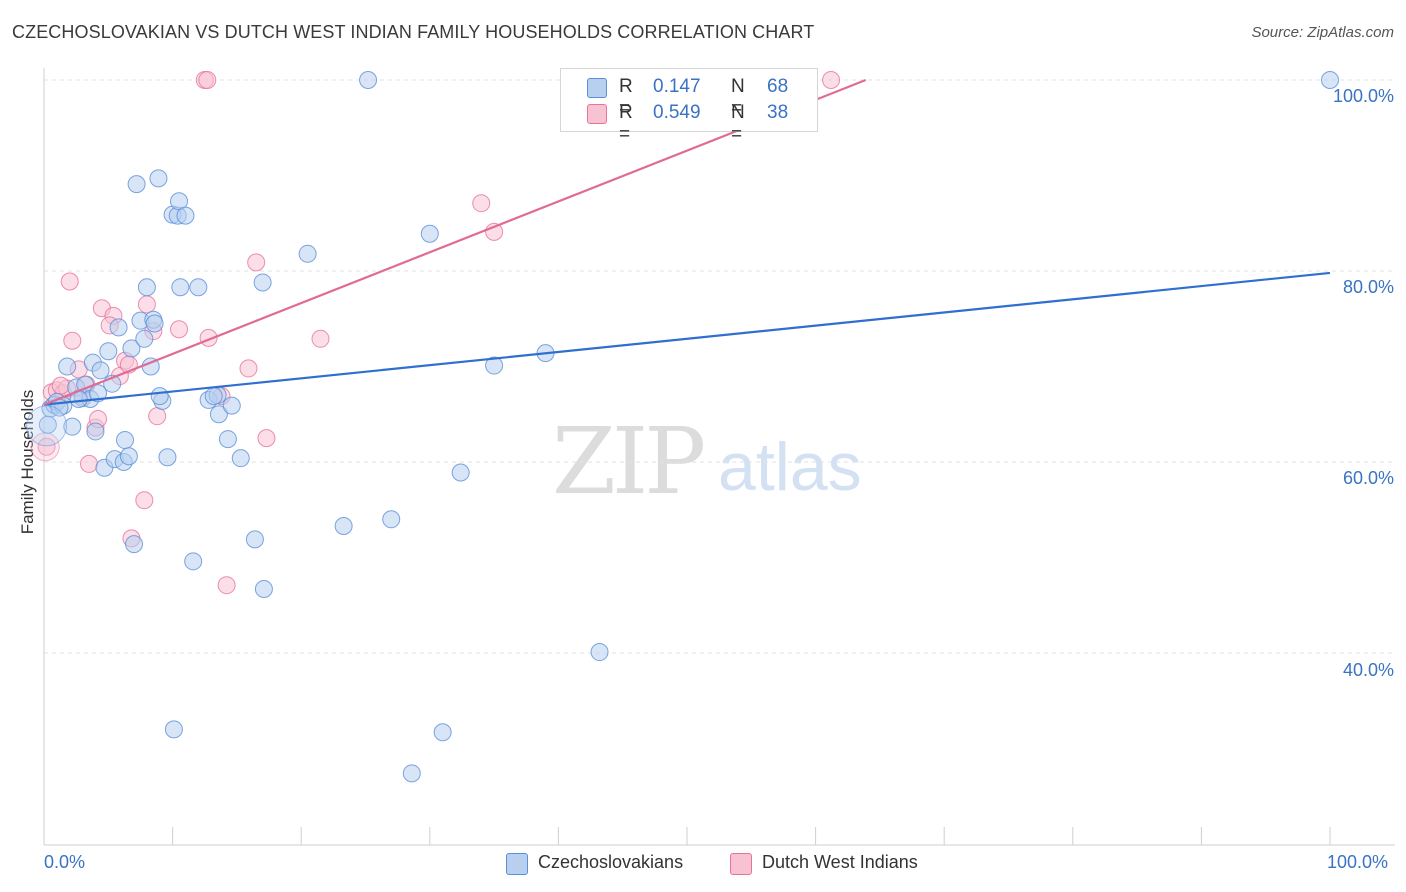 The image size is (1406, 892). What do you see at coordinates (1322, 32) in the screenshot?
I see `source-label: Source: ZipAtlas.com` at bounding box center [1322, 32].